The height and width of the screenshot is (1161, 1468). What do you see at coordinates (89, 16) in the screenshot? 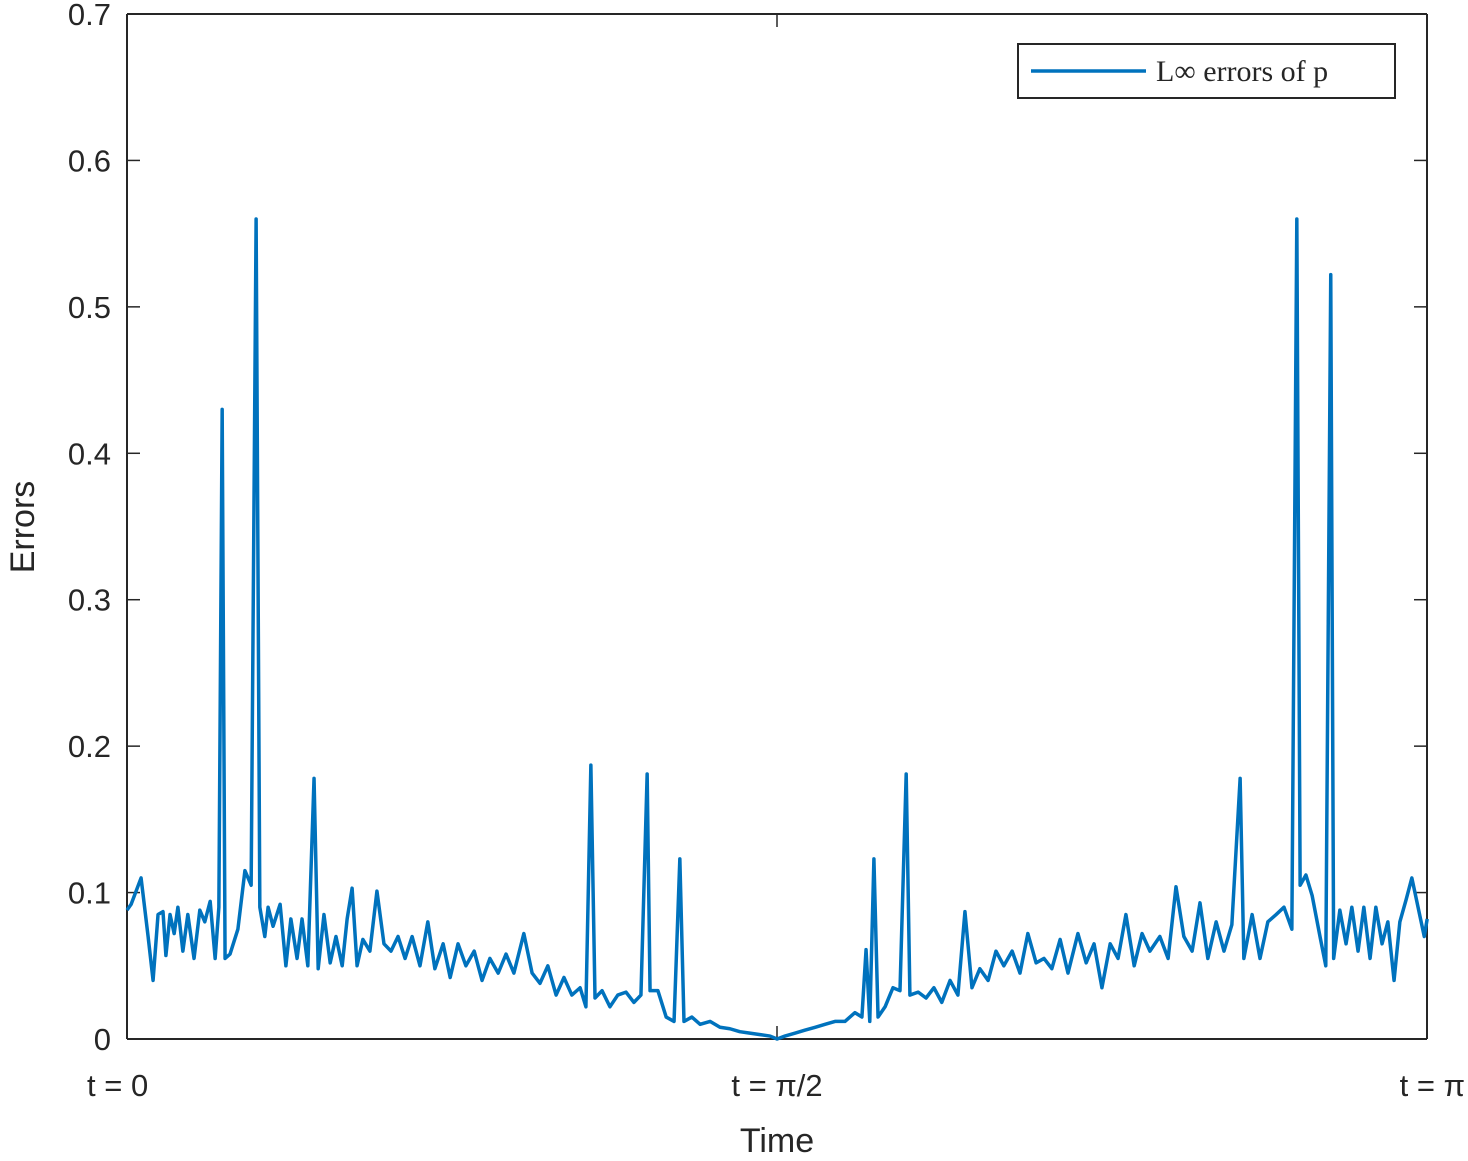
I see `y-tick-label: 0.7` at bounding box center [89, 16].